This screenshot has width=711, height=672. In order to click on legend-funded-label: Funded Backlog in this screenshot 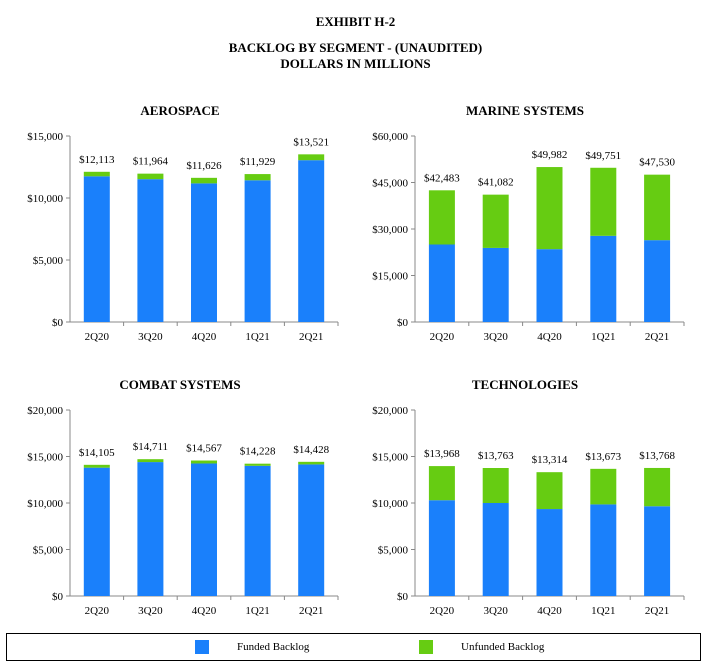, I will do `click(273, 647)`.